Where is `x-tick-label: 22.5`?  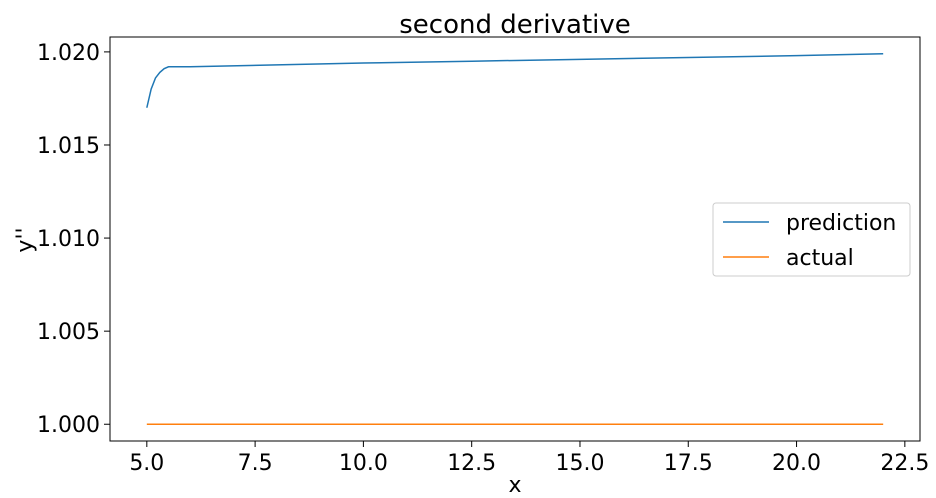 x-tick-label: 22.5 is located at coordinates (904, 463).